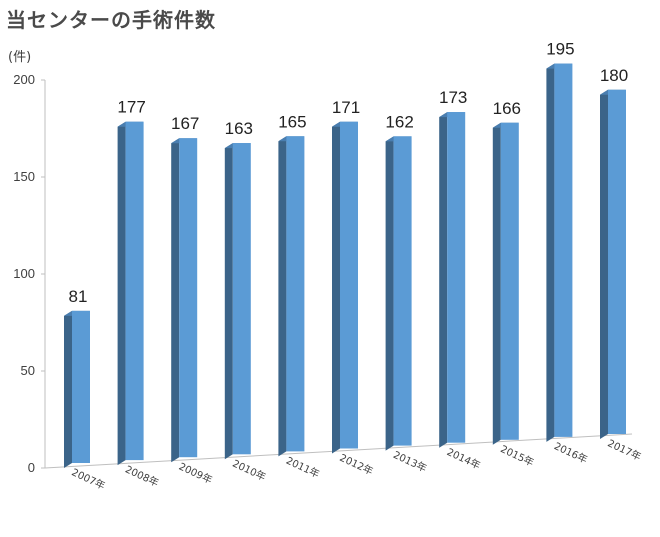 The height and width of the screenshot is (537, 660). What do you see at coordinates (410, 461) in the screenshot?
I see `x-tick-label: 2013年` at bounding box center [410, 461].